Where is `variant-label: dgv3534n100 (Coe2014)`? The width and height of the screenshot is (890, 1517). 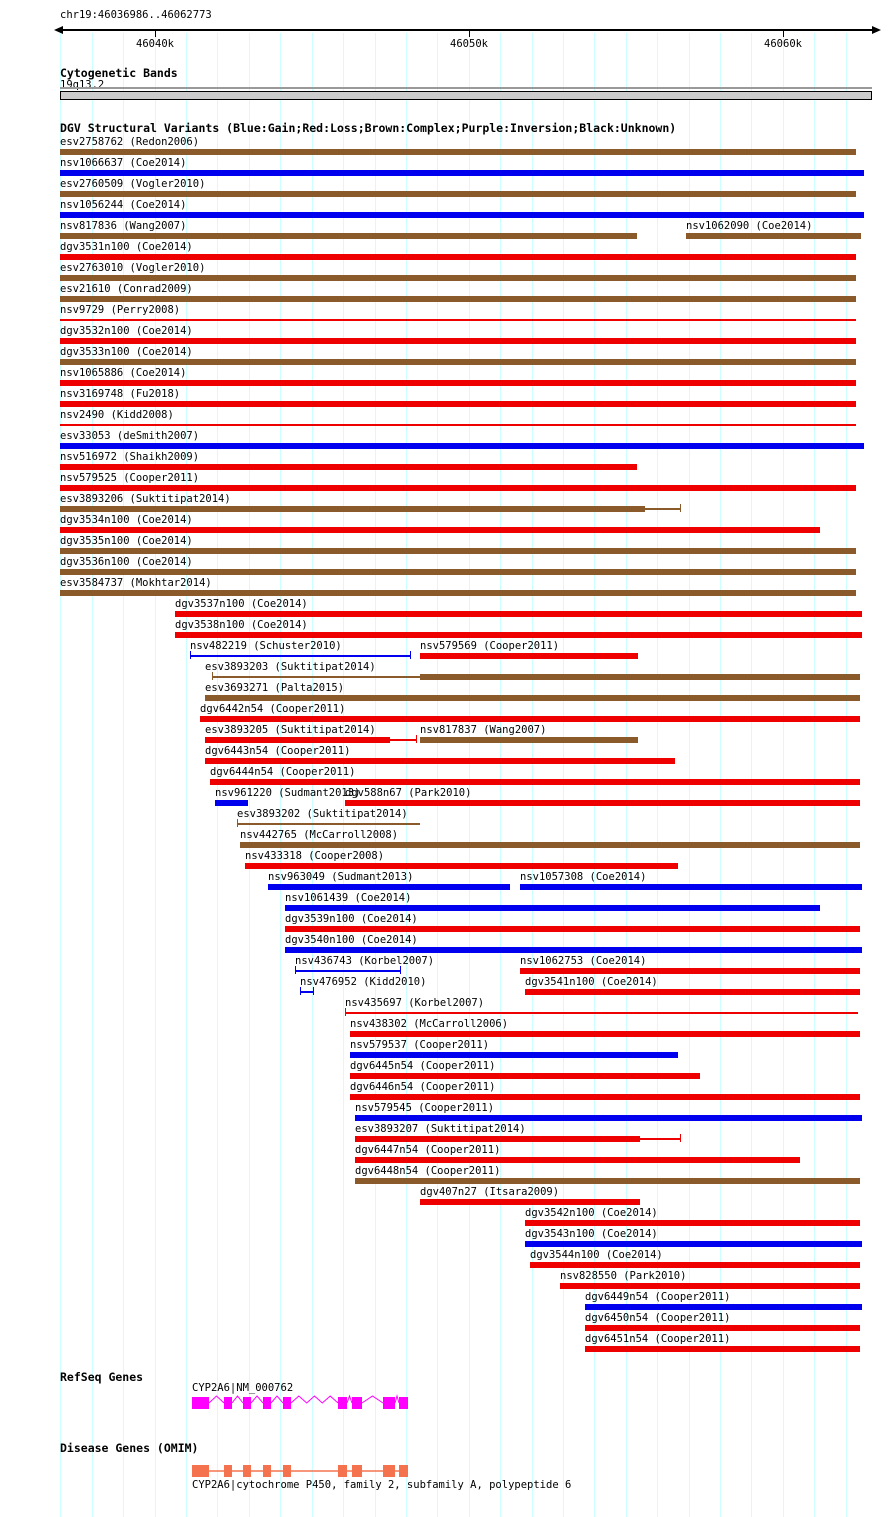 variant-label: dgv3534n100 (Coe2014) is located at coordinates (126, 520).